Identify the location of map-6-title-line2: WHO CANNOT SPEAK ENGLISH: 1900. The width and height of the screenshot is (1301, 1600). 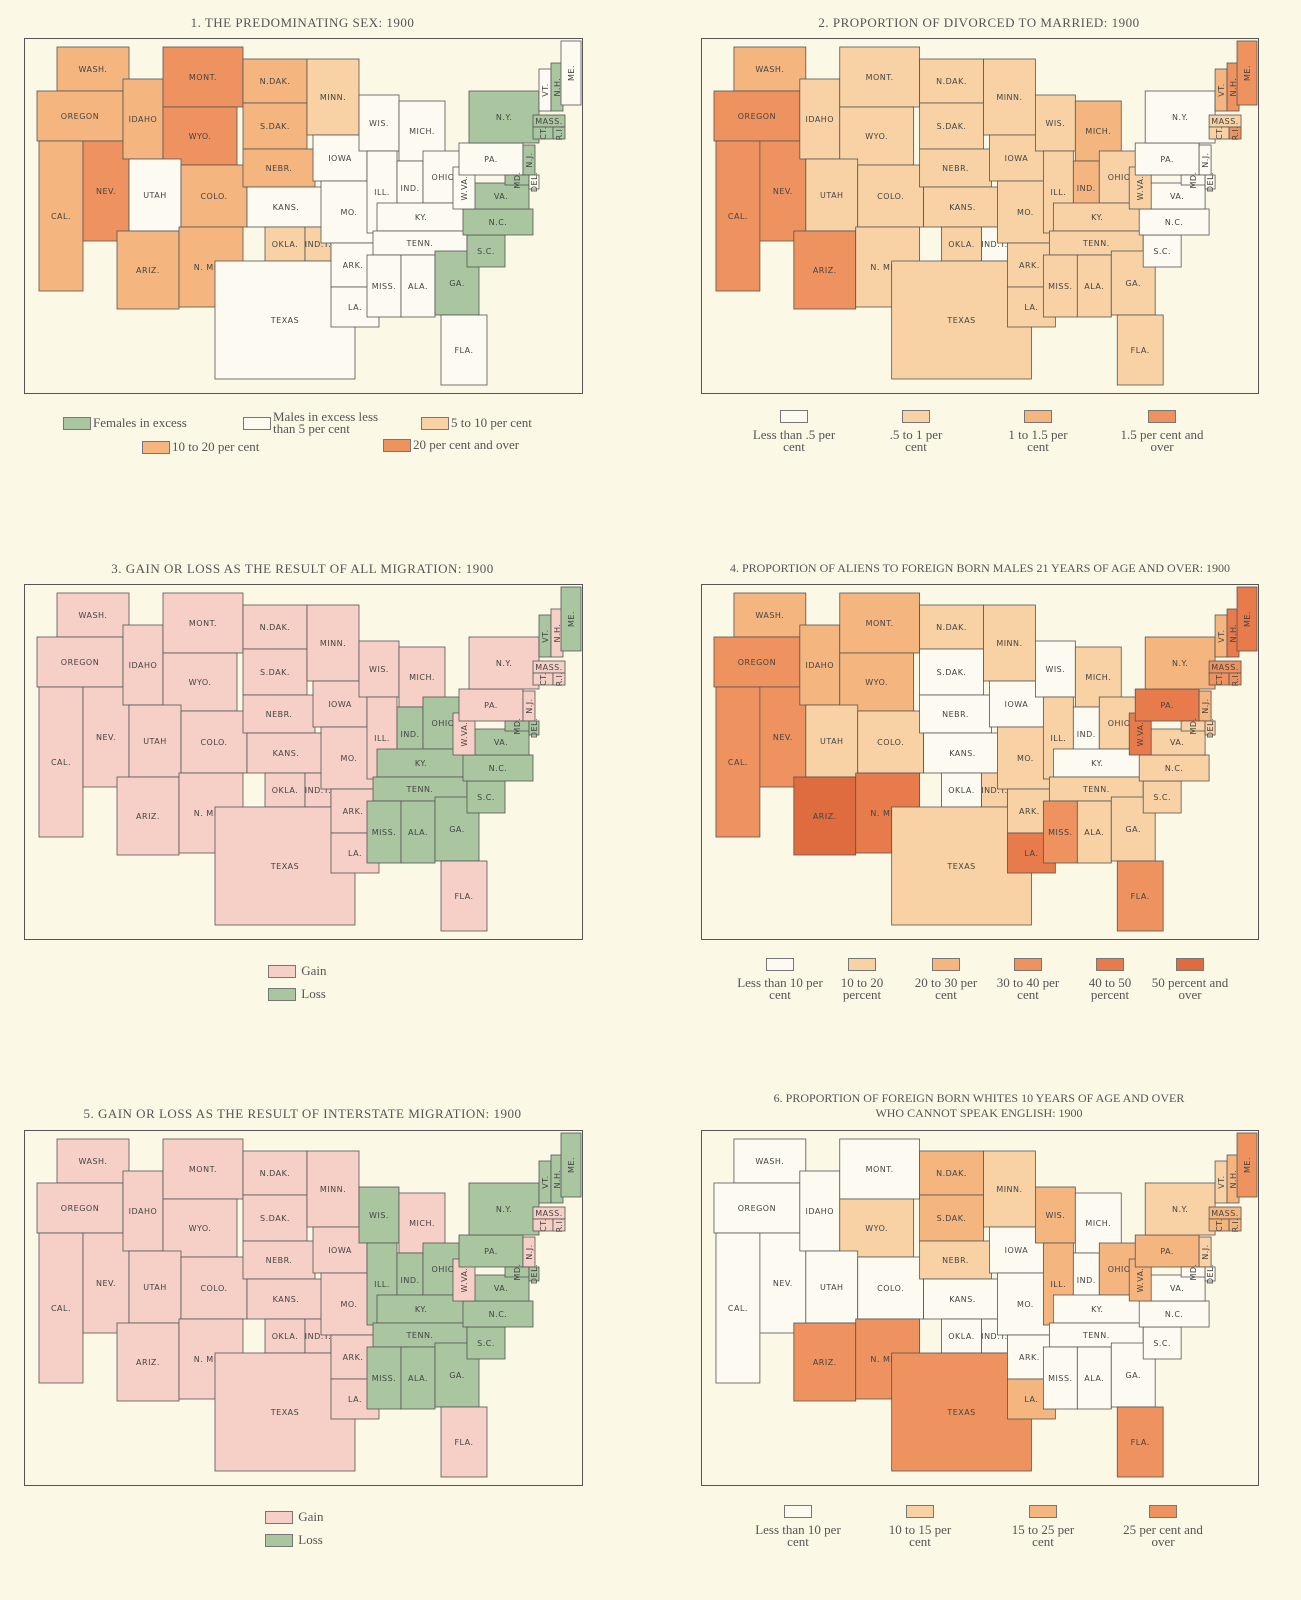
(979, 1113).